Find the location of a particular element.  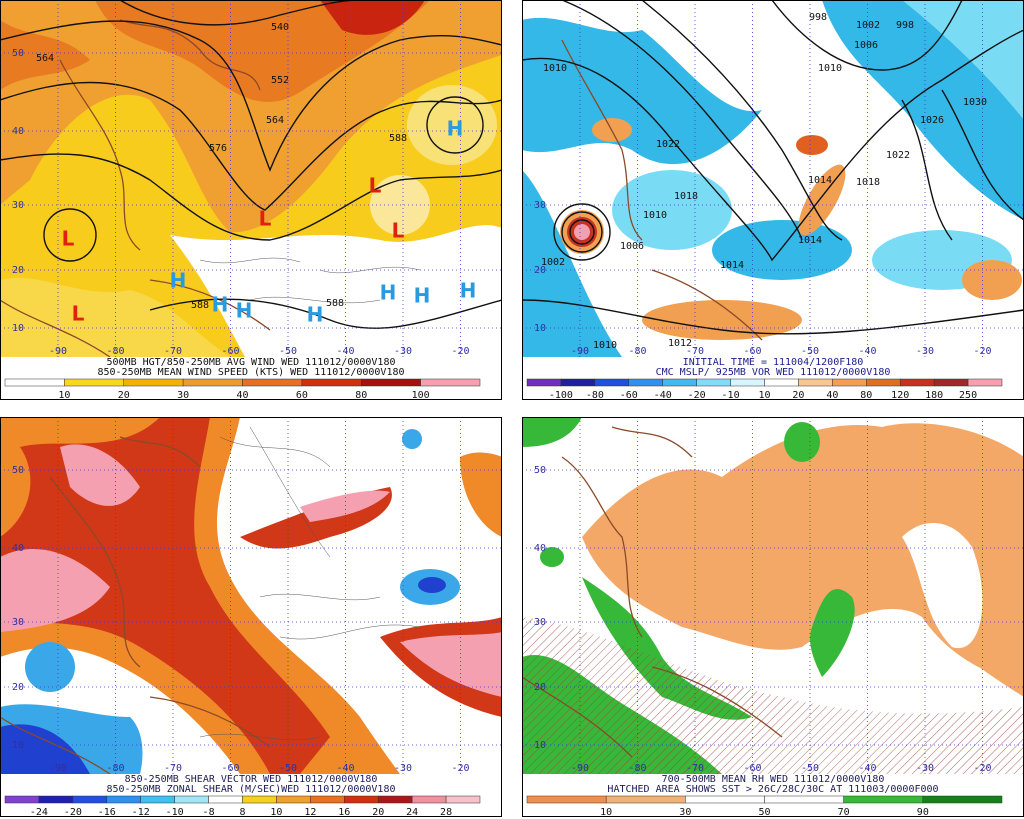

colorbar-label: -24 is located at coordinates (39, 812).